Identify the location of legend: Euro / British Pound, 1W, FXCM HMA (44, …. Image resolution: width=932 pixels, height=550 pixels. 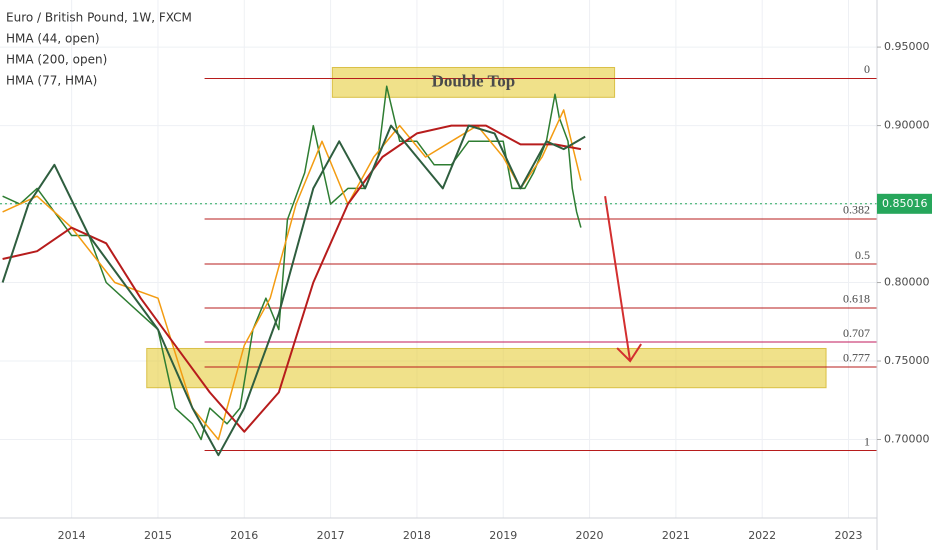
(99, 49).